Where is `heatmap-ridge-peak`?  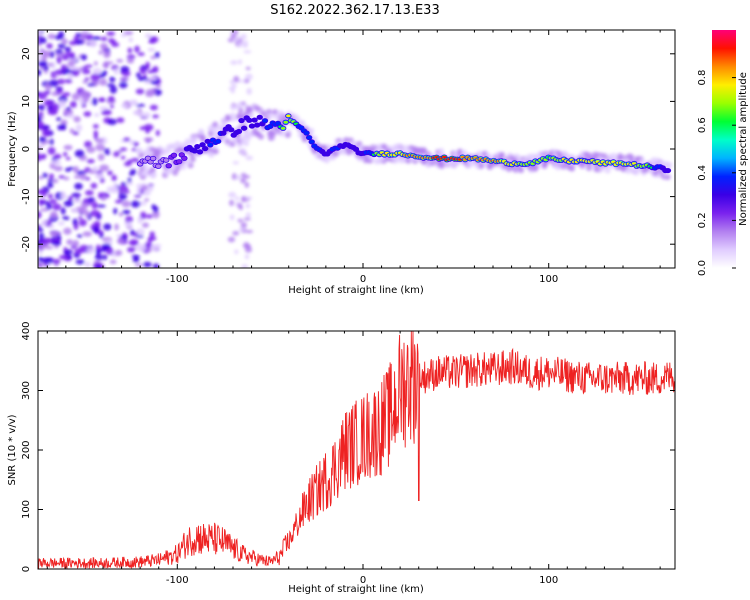
heatmap-ridge-peak is located at coordinates (283, 128).